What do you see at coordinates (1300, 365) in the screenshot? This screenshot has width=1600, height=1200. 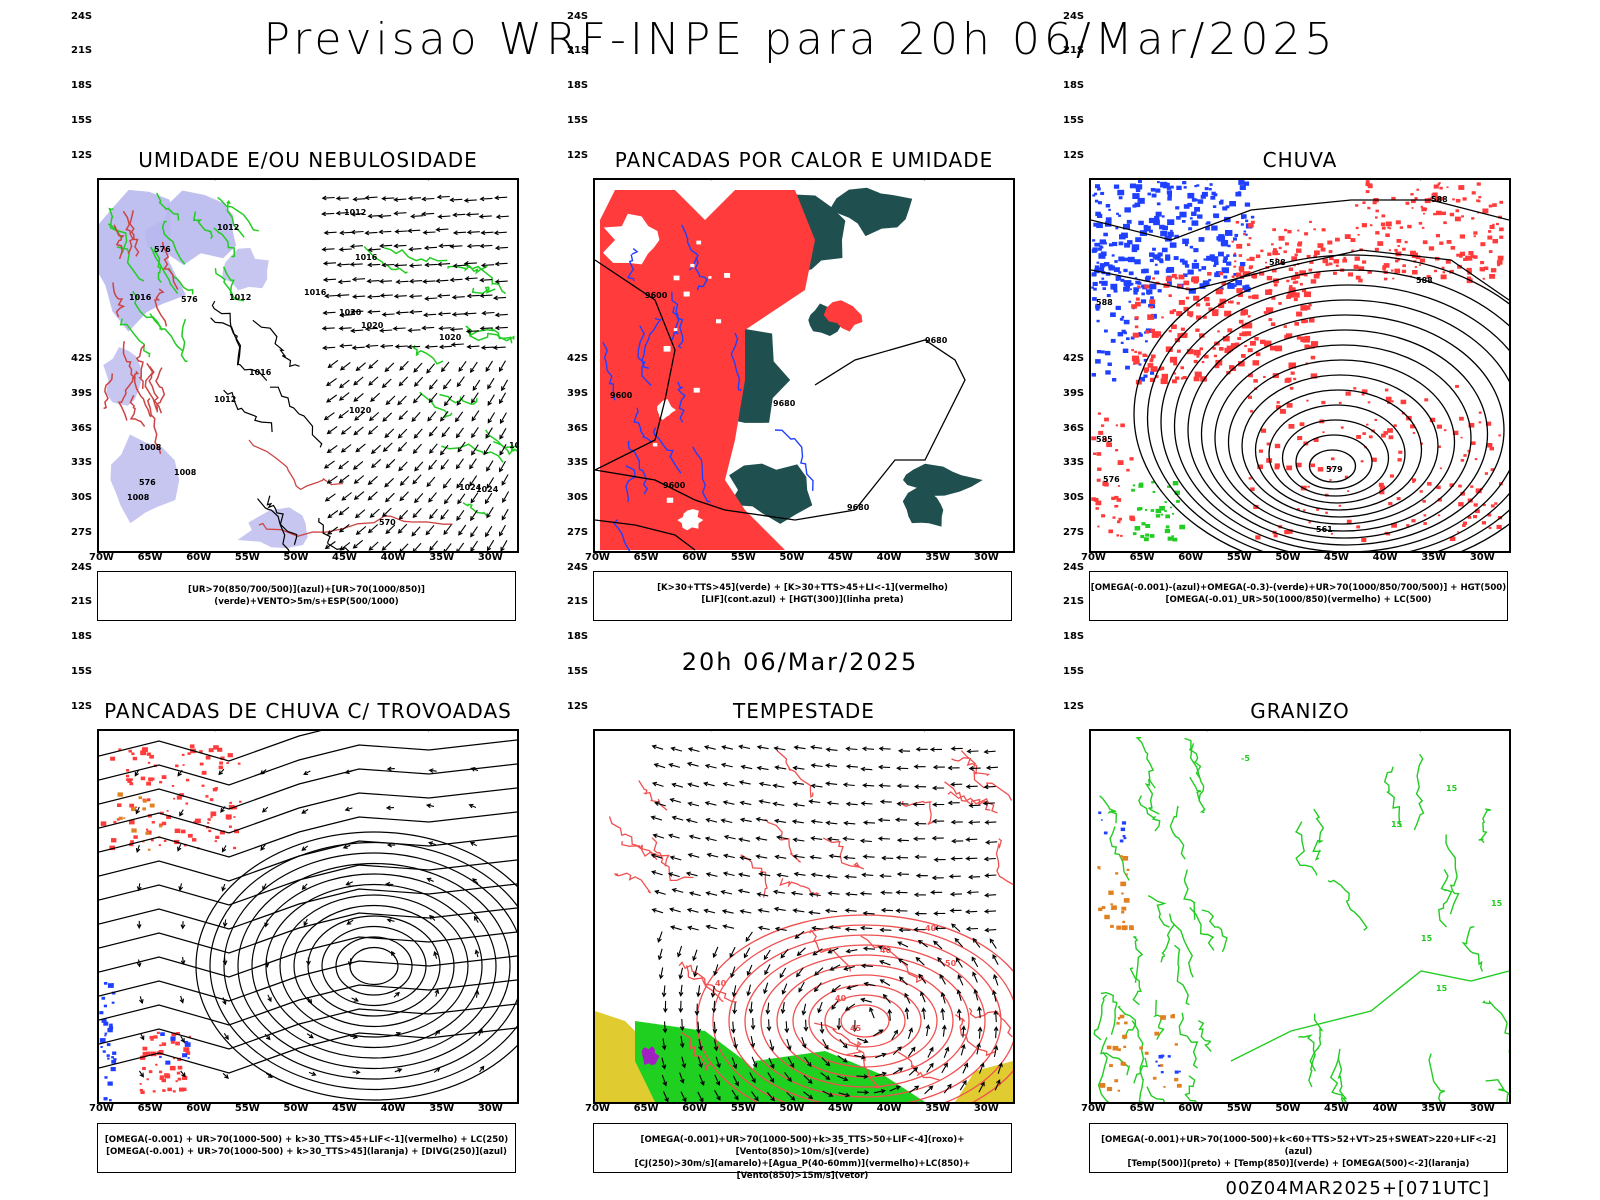 I see `map-chuva: 588 588 588 588 585 576 579 561` at bounding box center [1300, 365].